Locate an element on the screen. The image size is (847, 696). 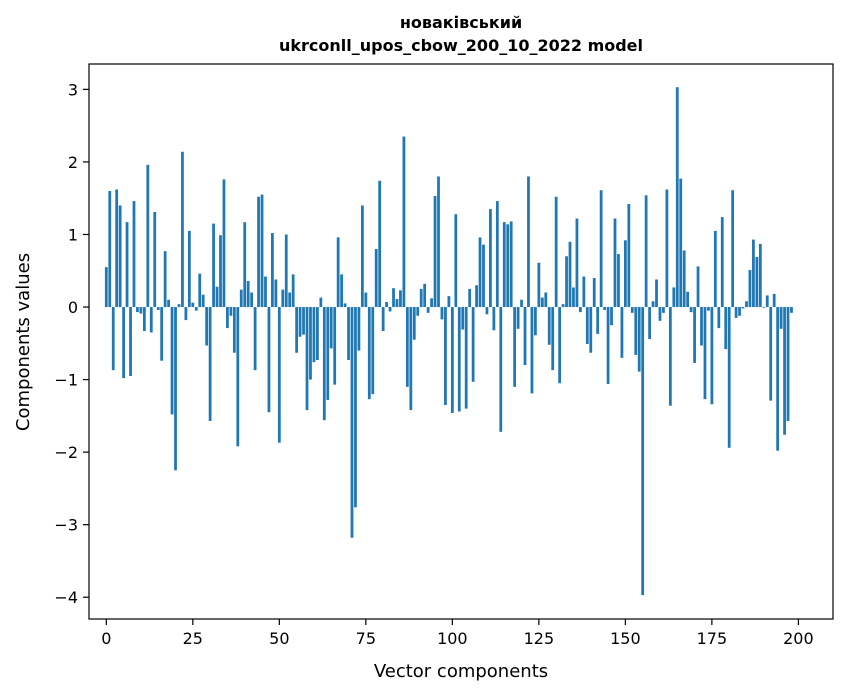
x-axis-label: Vector components is located at coordinates (461, 671).